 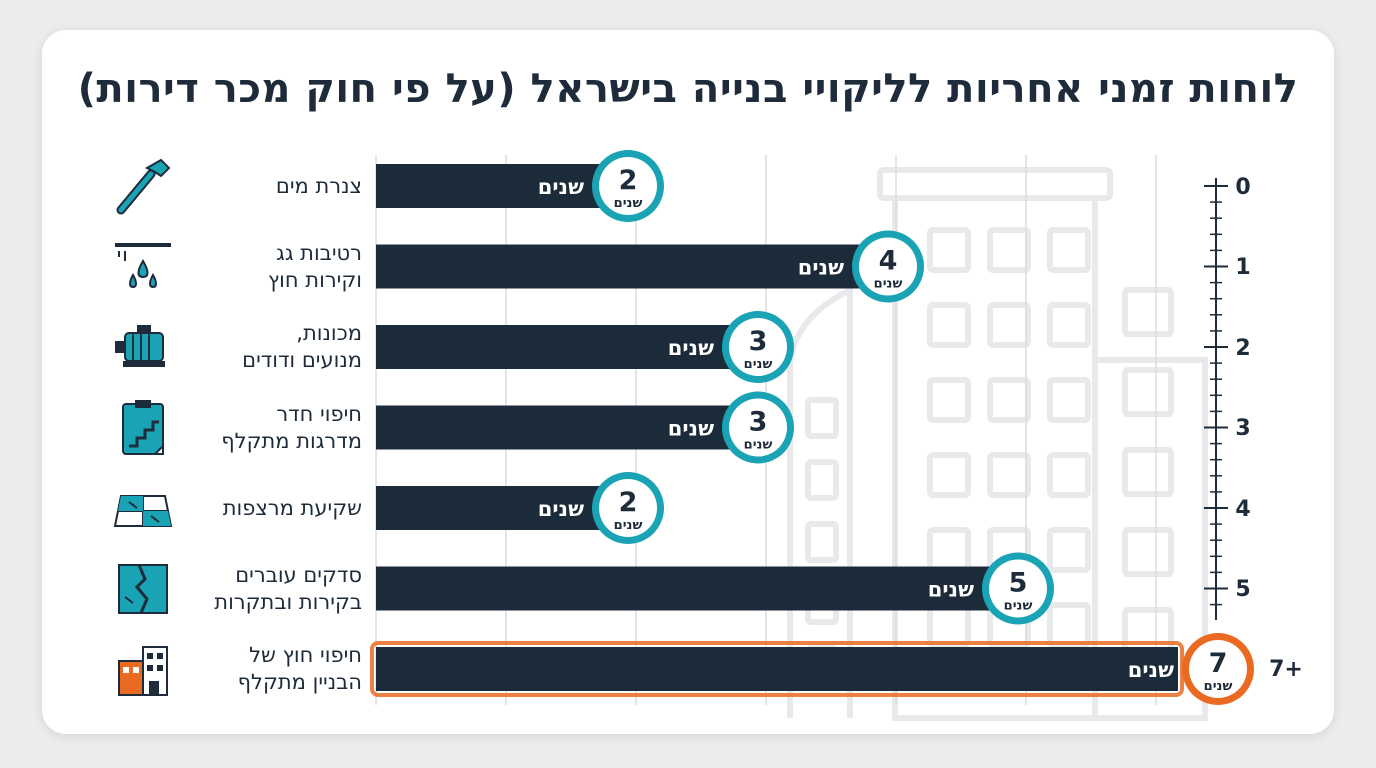 I want to click on axis-tick-label: 3, so click(x=1242, y=428).